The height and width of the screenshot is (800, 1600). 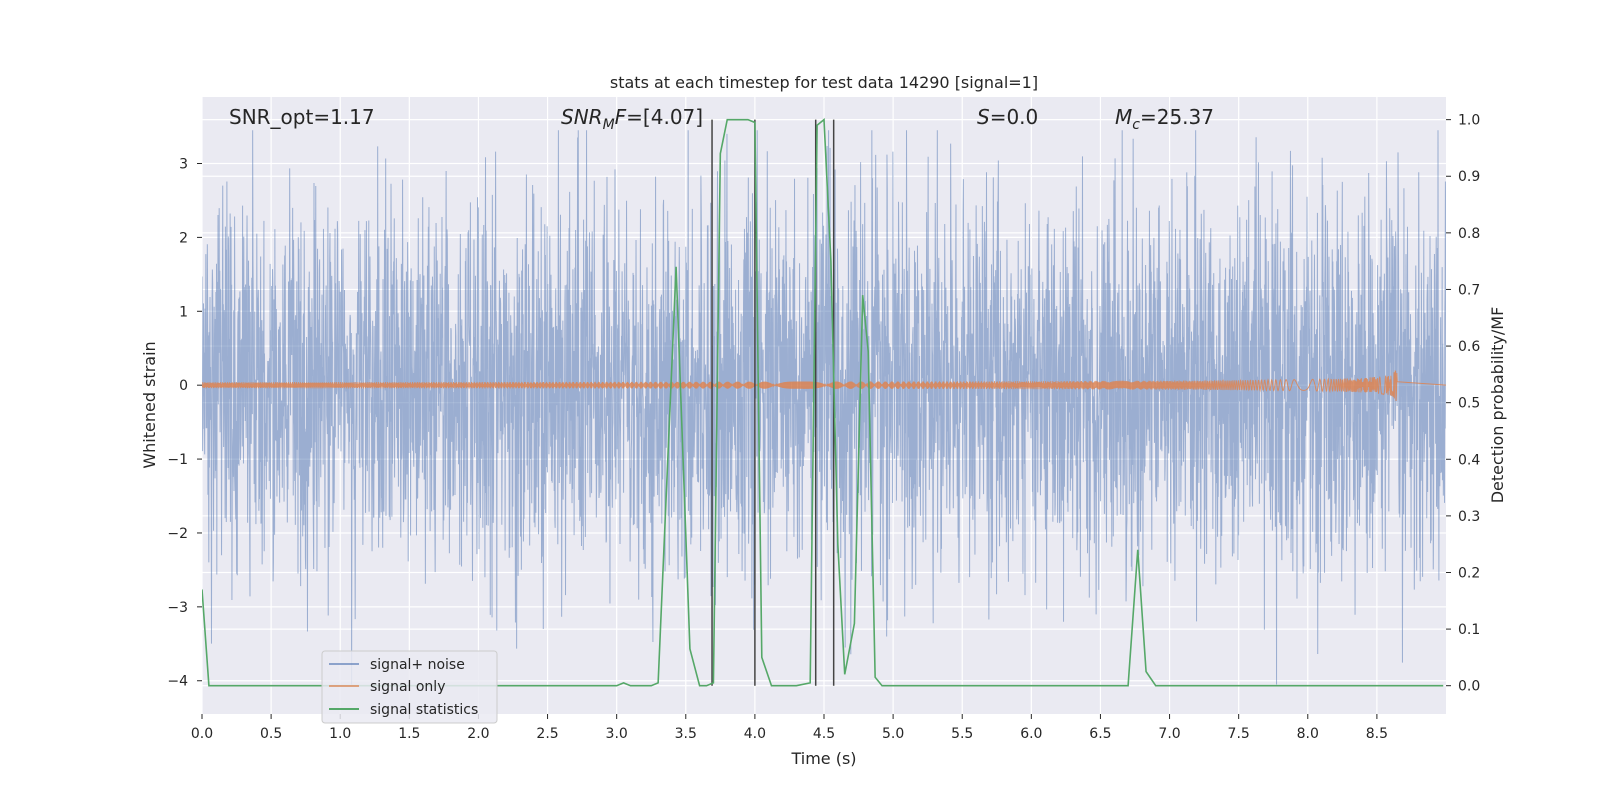 What do you see at coordinates (1469, 347) in the screenshot?
I see `y-right-tick-label: 0.6` at bounding box center [1469, 347].